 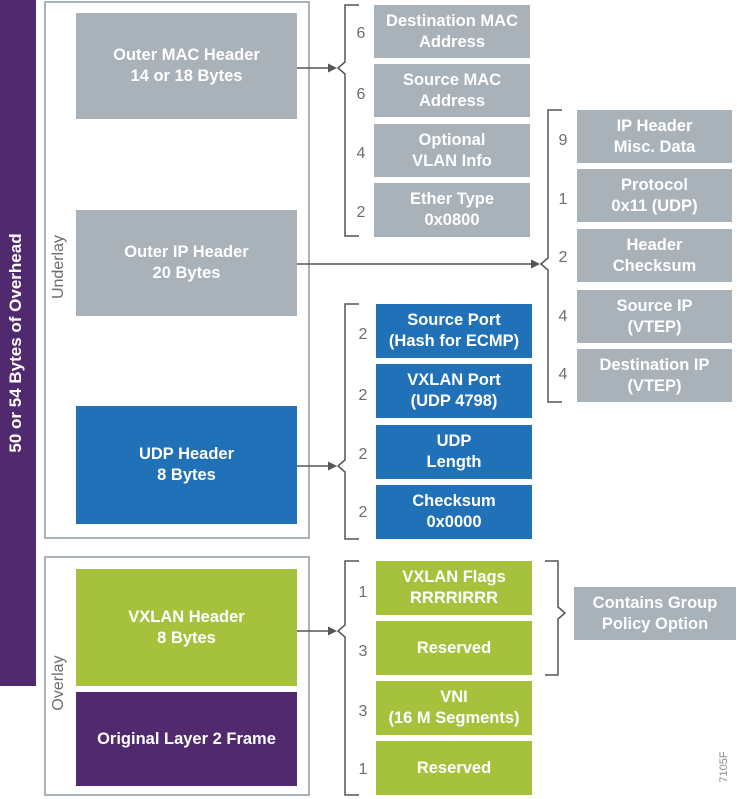 I want to click on mac-field-destination-mac: Destination MAC Address, so click(x=452, y=31).